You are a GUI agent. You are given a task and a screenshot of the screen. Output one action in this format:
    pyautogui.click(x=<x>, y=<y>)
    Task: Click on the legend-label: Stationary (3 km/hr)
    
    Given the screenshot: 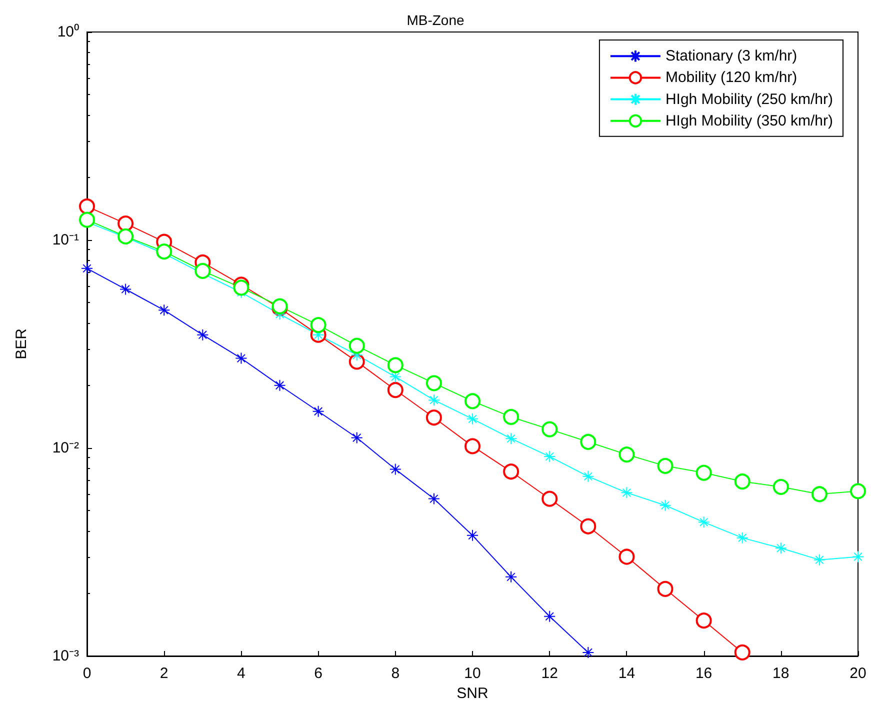 What is the action you would take?
    pyautogui.click(x=731, y=56)
    